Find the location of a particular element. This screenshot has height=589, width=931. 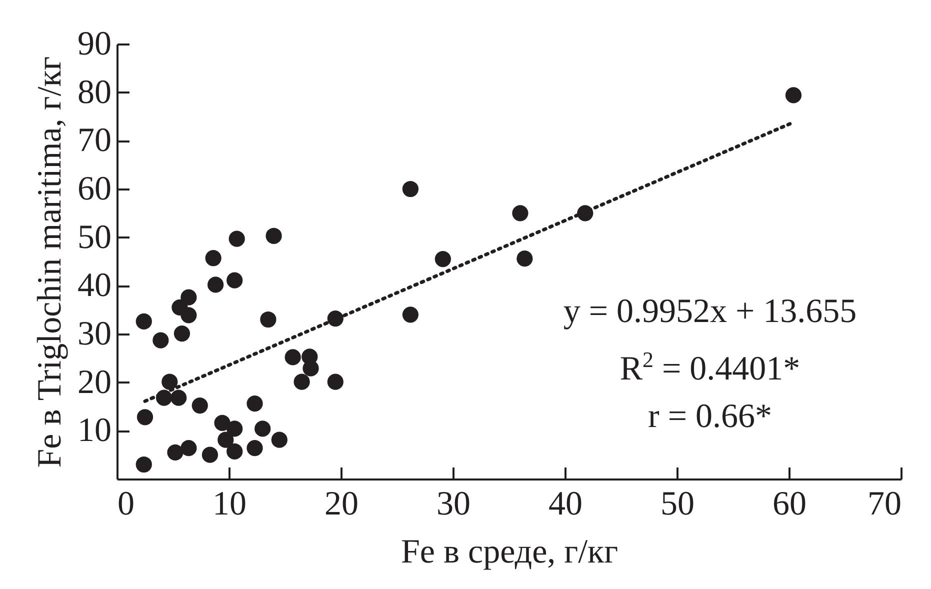

x-tick-label: 40 is located at coordinates (565, 504).